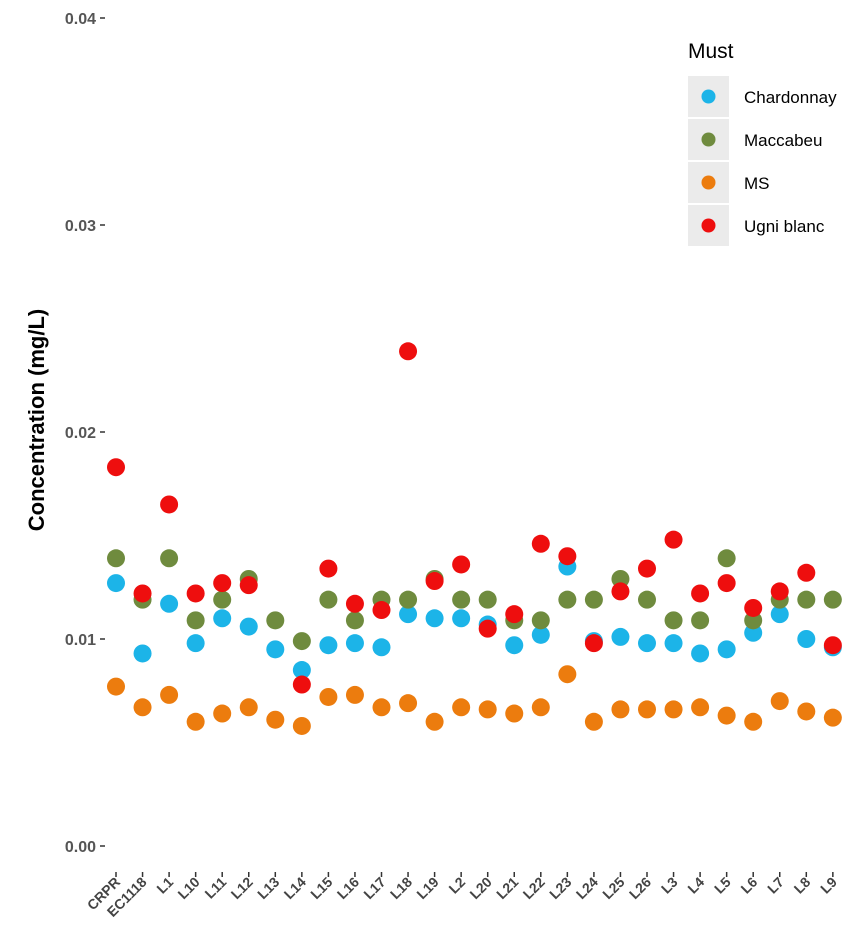 Image resolution: width=867 pixels, height=931 pixels. Describe the element at coordinates (295, 888) in the screenshot. I see `x-tick-label: L14` at that location.